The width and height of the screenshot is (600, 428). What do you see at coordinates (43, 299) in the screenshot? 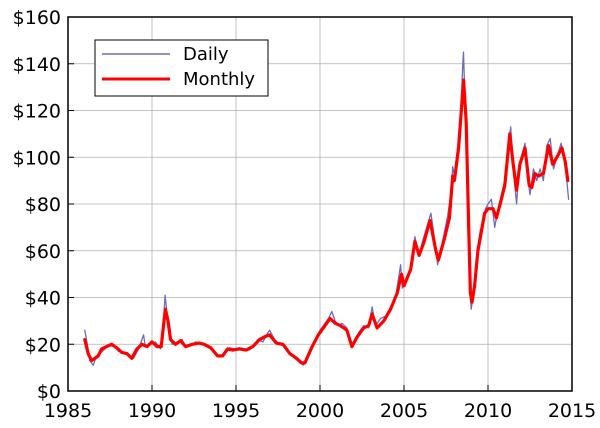
I see `y-tick-label: $40` at bounding box center [43, 299].